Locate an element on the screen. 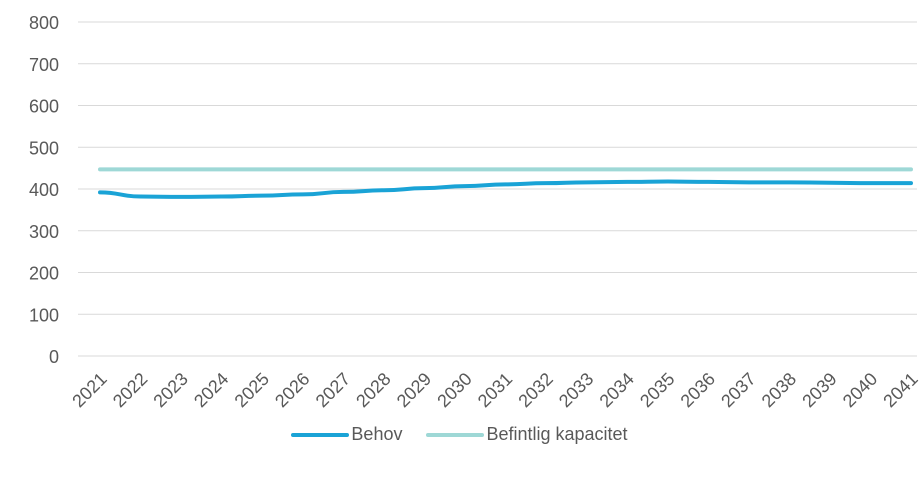 Image resolution: width=919 pixels, height=486 pixels. y-axis-ticks: 0 100 200 300 400 500 600 700 800 is located at coordinates (44, 190).